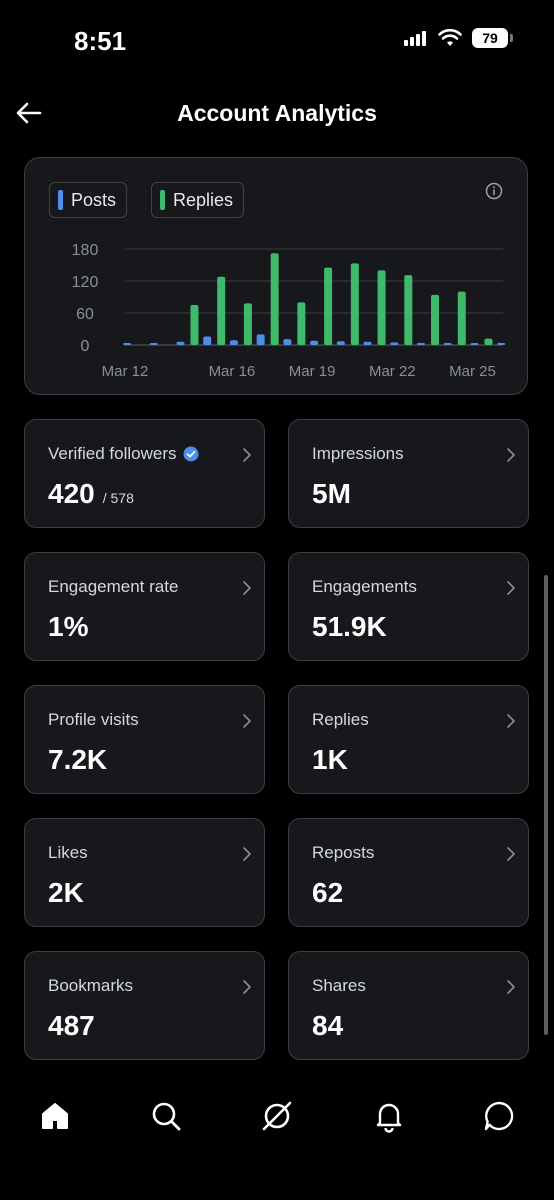 The width and height of the screenshot is (554, 1200). I want to click on metric-label: Impressions, so click(358, 454).